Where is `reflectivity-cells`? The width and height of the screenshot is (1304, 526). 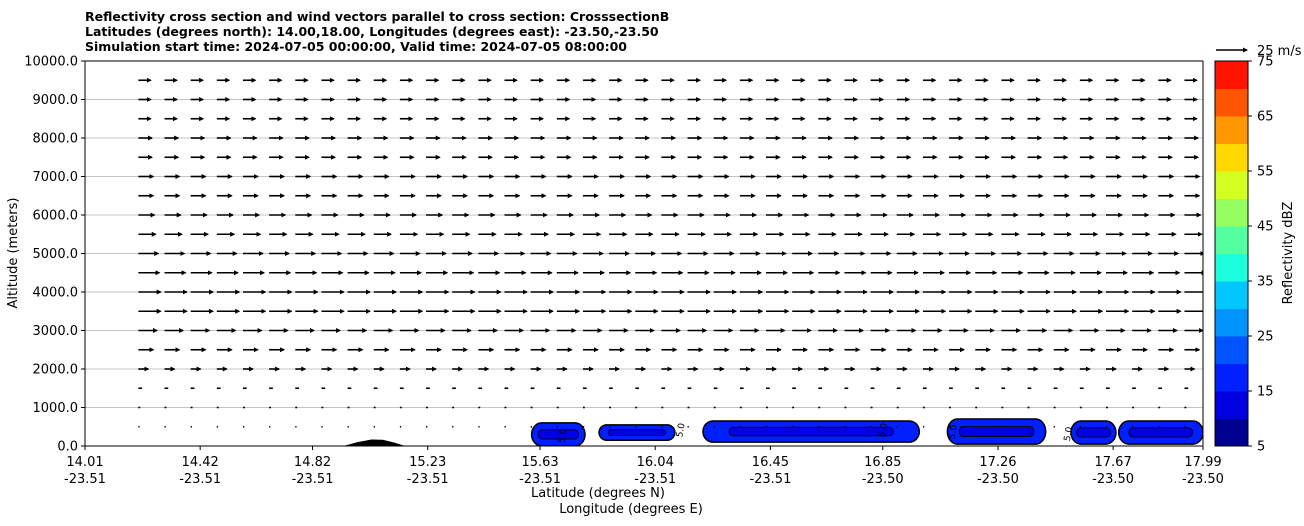
reflectivity-cells is located at coordinates (866, 432).